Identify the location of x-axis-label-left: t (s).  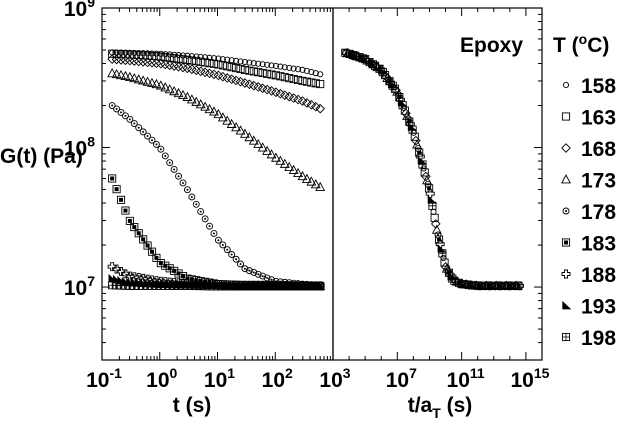
(192, 405).